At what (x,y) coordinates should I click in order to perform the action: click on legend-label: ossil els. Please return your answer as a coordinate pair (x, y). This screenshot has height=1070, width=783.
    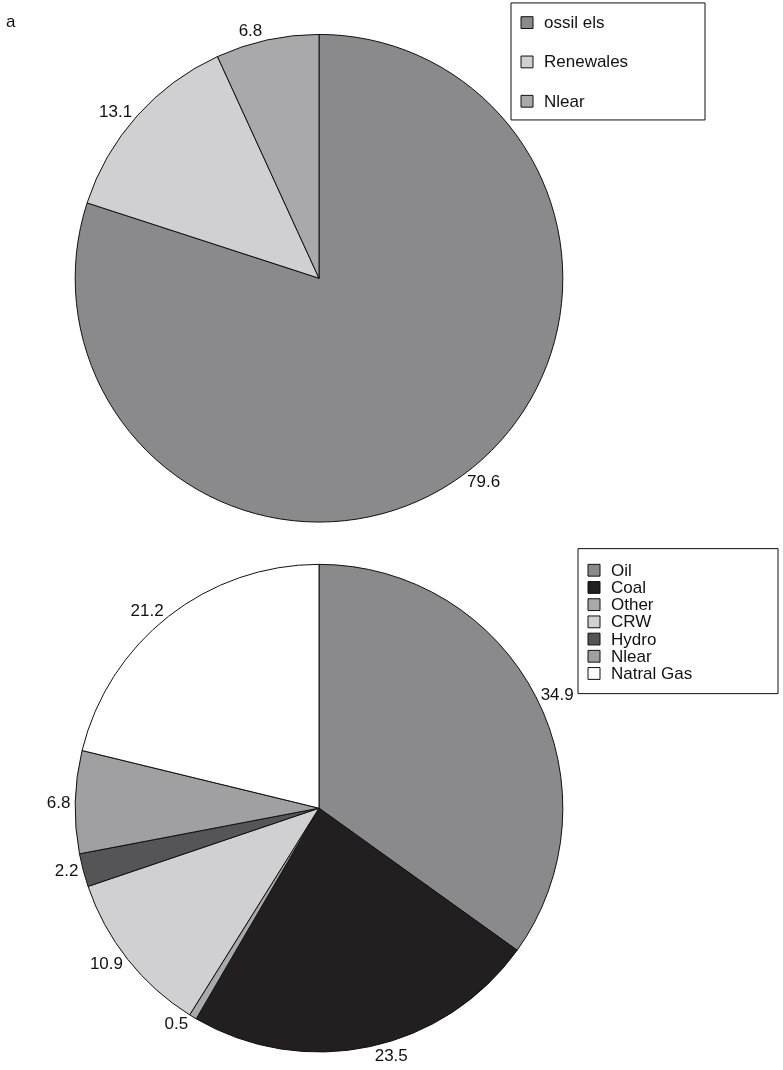
    Looking at the image, I should click on (574, 22).